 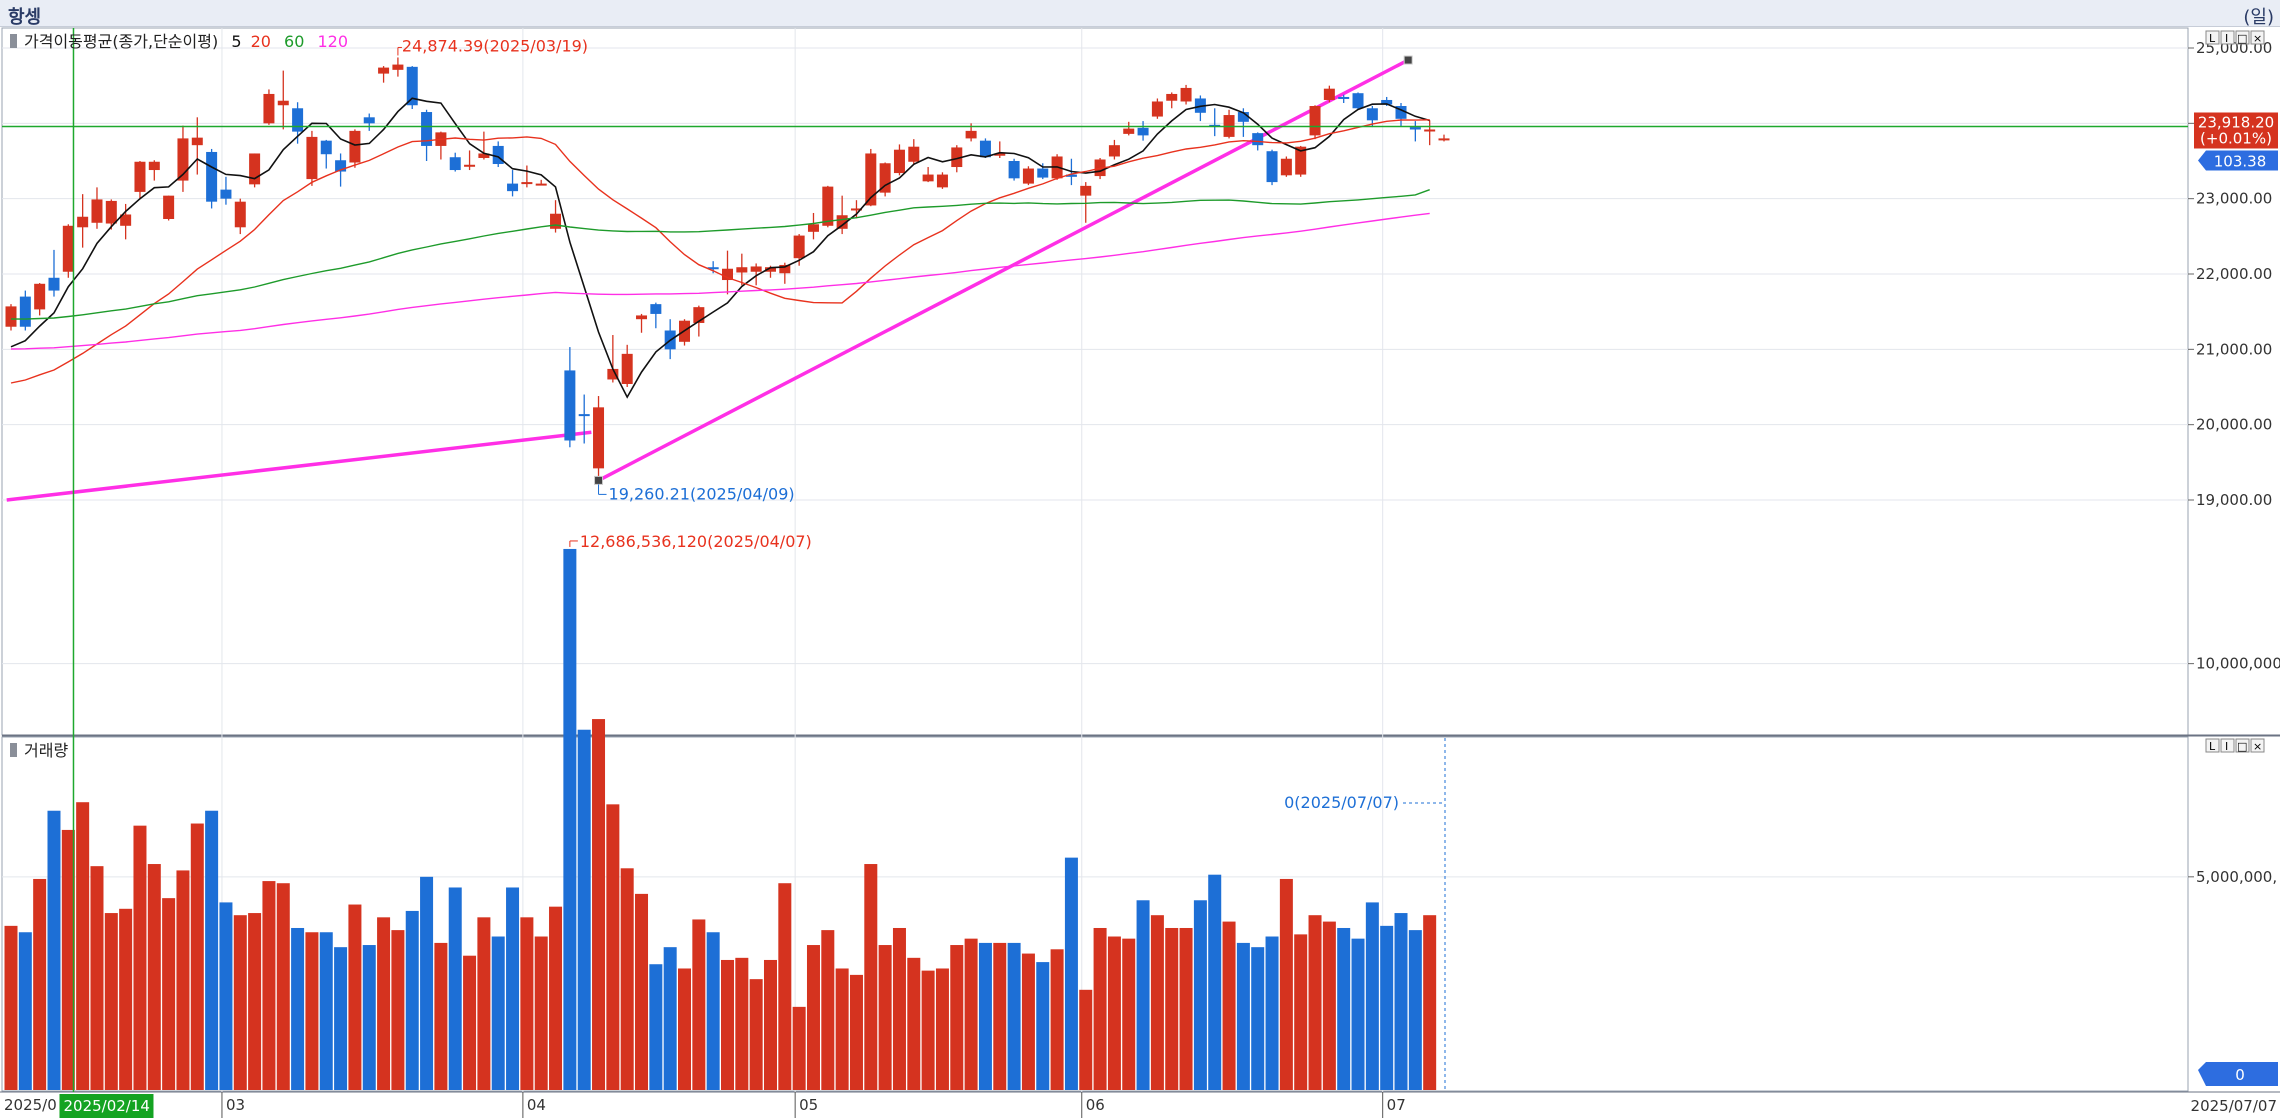 I want to click on high-annotation: 24,874.39(2025/03/19), so click(x=492, y=46).